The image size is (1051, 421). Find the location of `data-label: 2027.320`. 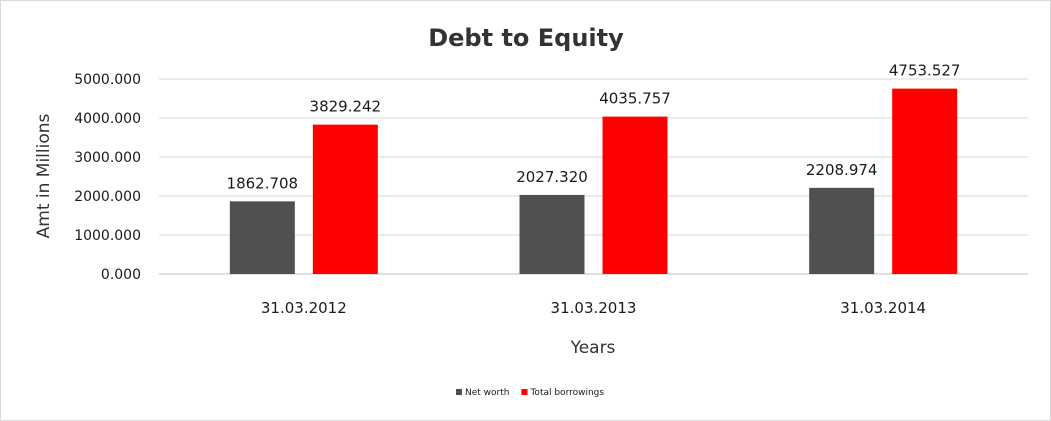

data-label: 2027.320 is located at coordinates (552, 177).